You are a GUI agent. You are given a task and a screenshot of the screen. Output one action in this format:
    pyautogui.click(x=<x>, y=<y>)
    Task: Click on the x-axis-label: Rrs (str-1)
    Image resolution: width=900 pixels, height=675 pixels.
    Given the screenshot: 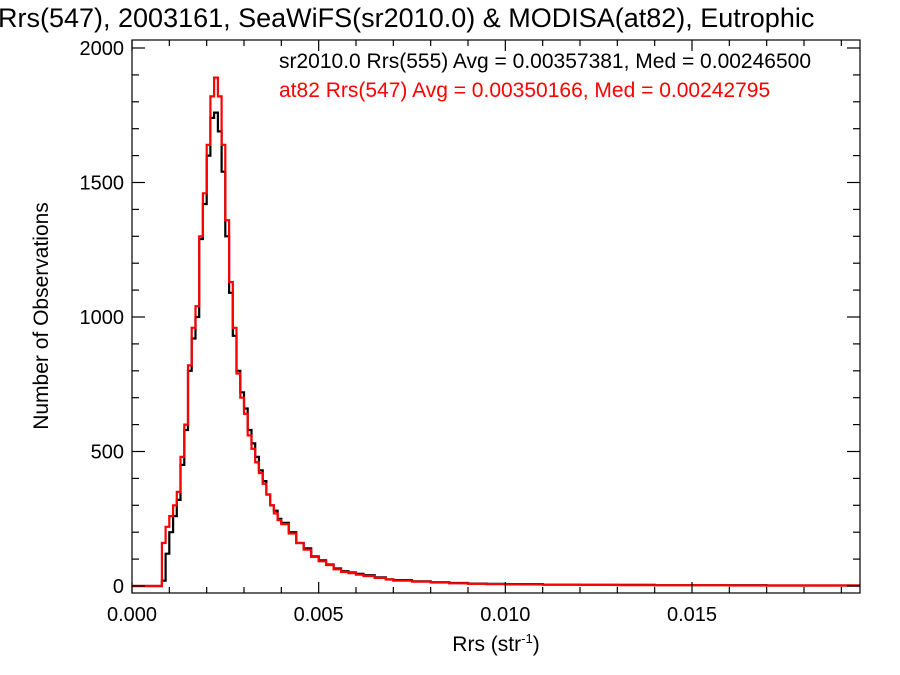 What is the action you would take?
    pyautogui.click(x=495, y=643)
    